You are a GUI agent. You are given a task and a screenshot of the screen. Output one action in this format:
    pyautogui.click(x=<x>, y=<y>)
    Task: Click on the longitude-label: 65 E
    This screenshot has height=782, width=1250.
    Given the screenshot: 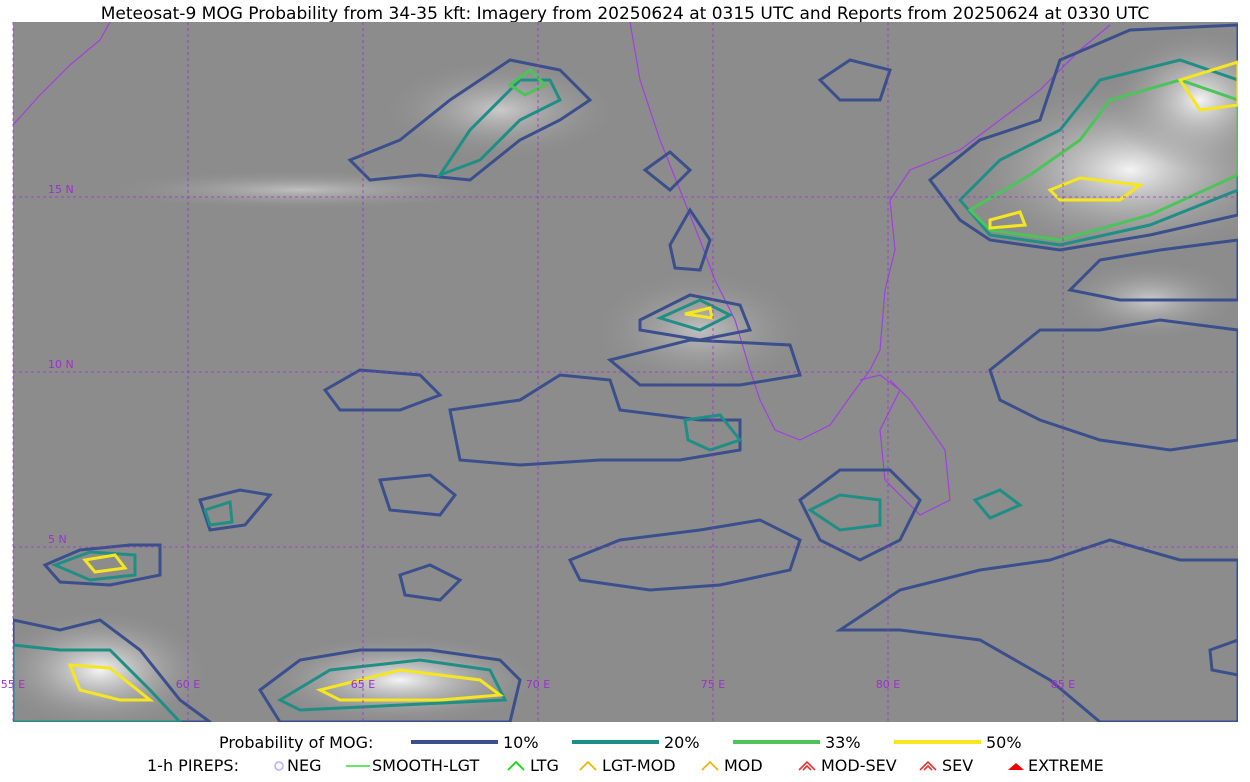 What is the action you would take?
    pyautogui.click(x=363, y=684)
    